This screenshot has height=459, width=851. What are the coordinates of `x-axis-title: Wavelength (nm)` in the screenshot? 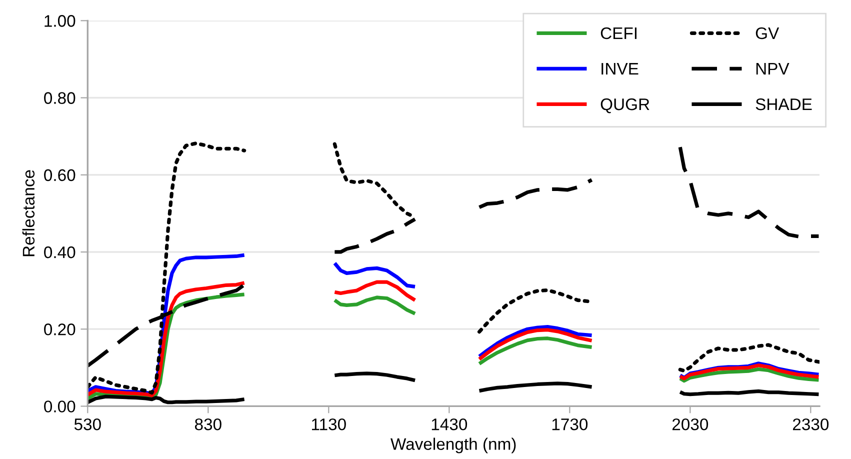 It's located at (453, 446).